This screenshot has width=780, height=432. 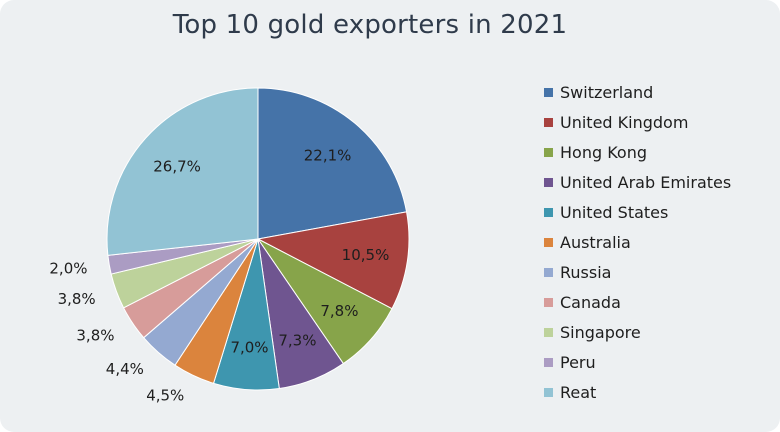 What do you see at coordinates (177, 166) in the screenshot?
I see `data-label-reat: 26,7%` at bounding box center [177, 166].